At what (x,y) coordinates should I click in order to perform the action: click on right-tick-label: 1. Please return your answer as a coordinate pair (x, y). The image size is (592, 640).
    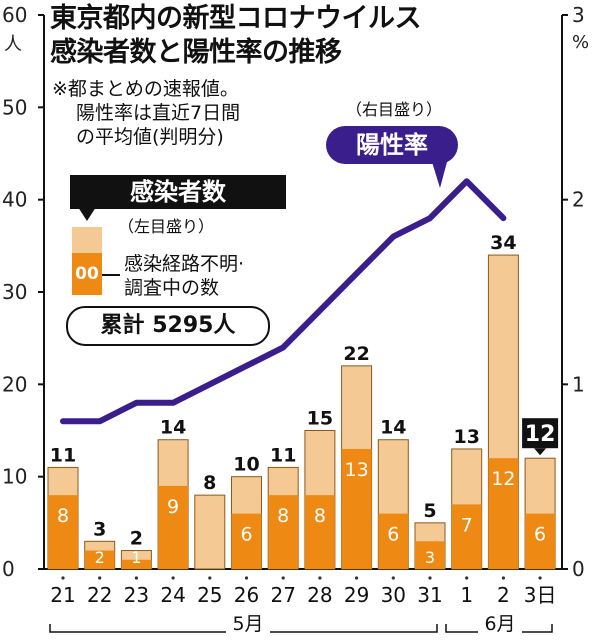
    Looking at the image, I should click on (578, 384).